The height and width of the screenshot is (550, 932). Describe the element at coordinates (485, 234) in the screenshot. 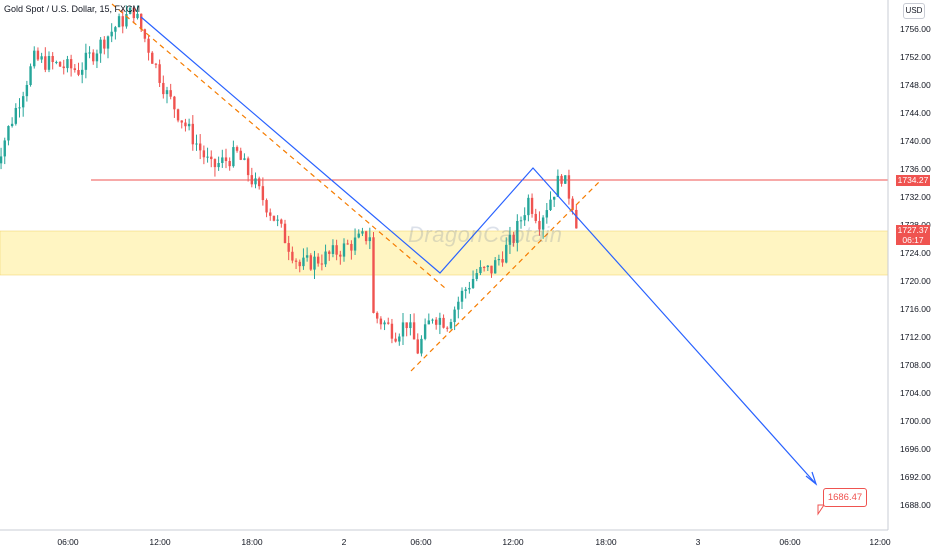

I see `watermark: DragonCaptain` at that location.